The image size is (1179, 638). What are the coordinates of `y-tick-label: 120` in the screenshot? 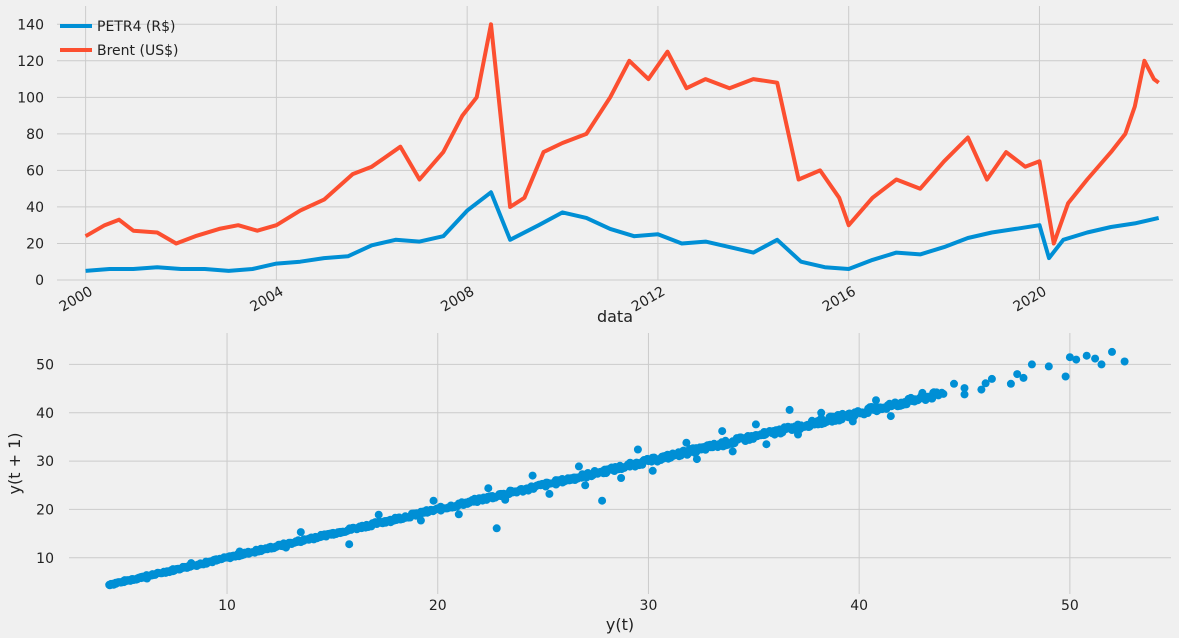 It's located at (30, 62).